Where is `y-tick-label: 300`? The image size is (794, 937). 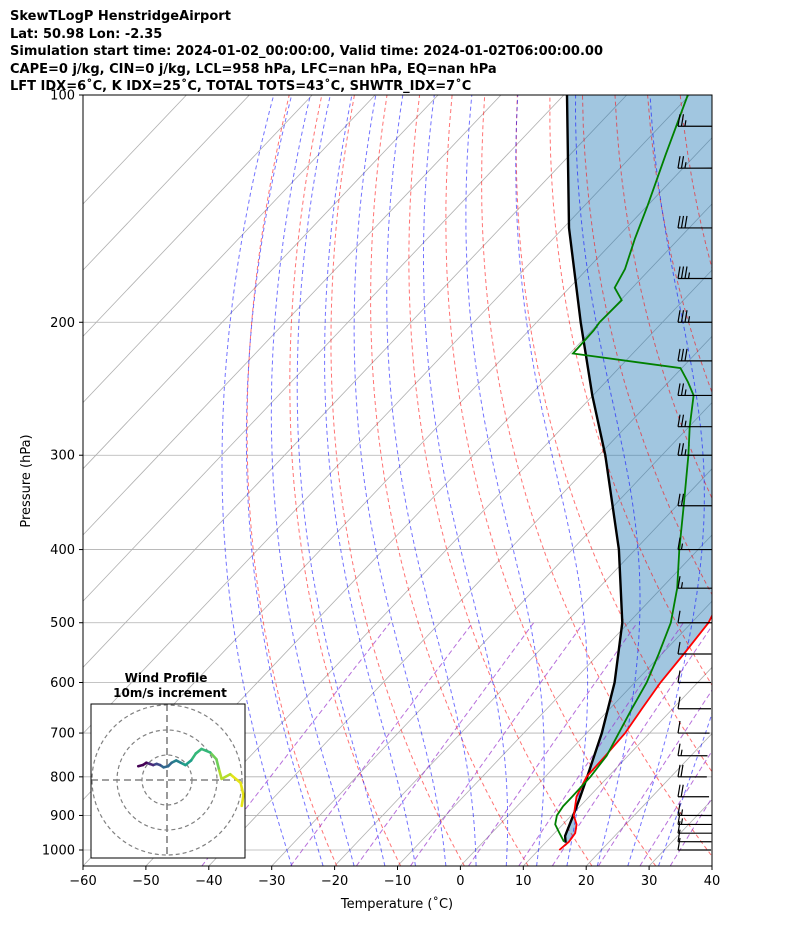
y-tick-label: 300 is located at coordinates (62, 456).